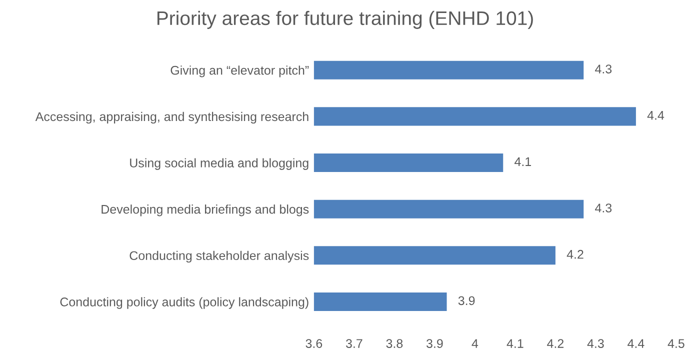  Describe the element at coordinates (205, 210) in the screenshot. I see `y-tick-label: Developing media briefings and blogs` at that location.